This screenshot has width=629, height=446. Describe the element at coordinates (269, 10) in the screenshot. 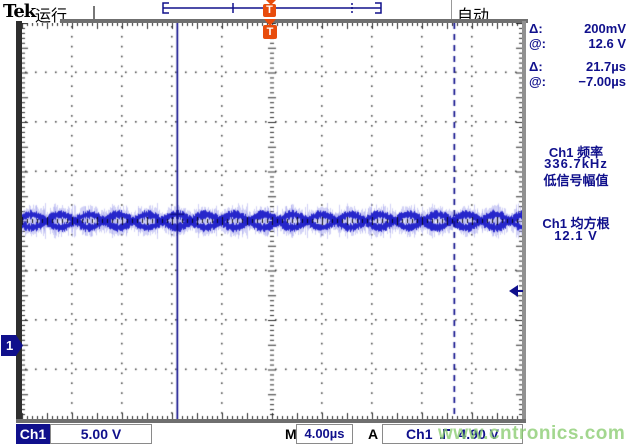

I see `trigger-position-icon-label: T` at that location.